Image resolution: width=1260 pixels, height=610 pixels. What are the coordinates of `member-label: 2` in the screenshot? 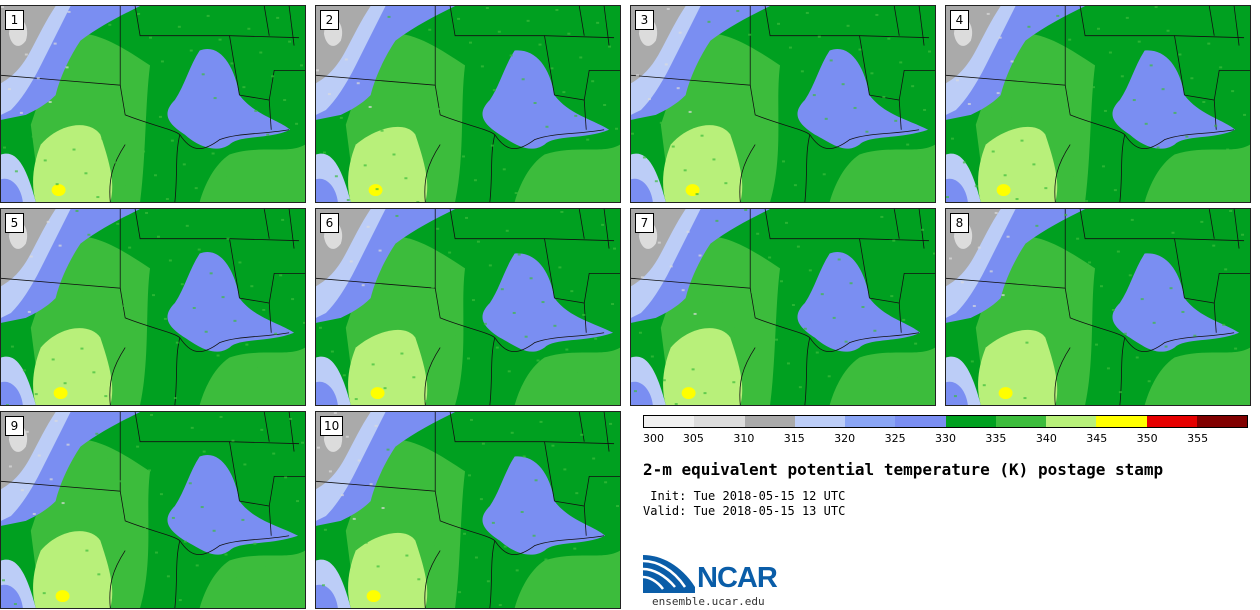 It's located at (329, 20).